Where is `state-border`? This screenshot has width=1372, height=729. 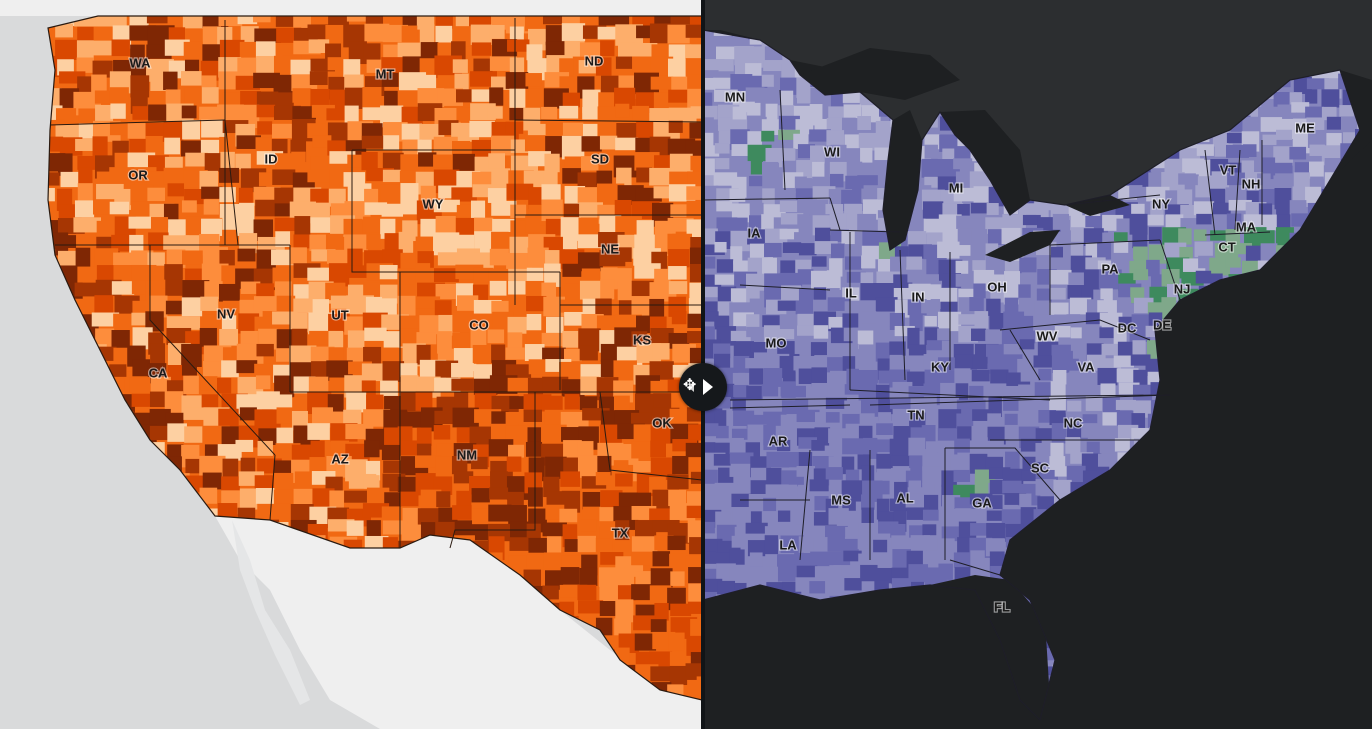
state-border is located at coordinates (790, 406).